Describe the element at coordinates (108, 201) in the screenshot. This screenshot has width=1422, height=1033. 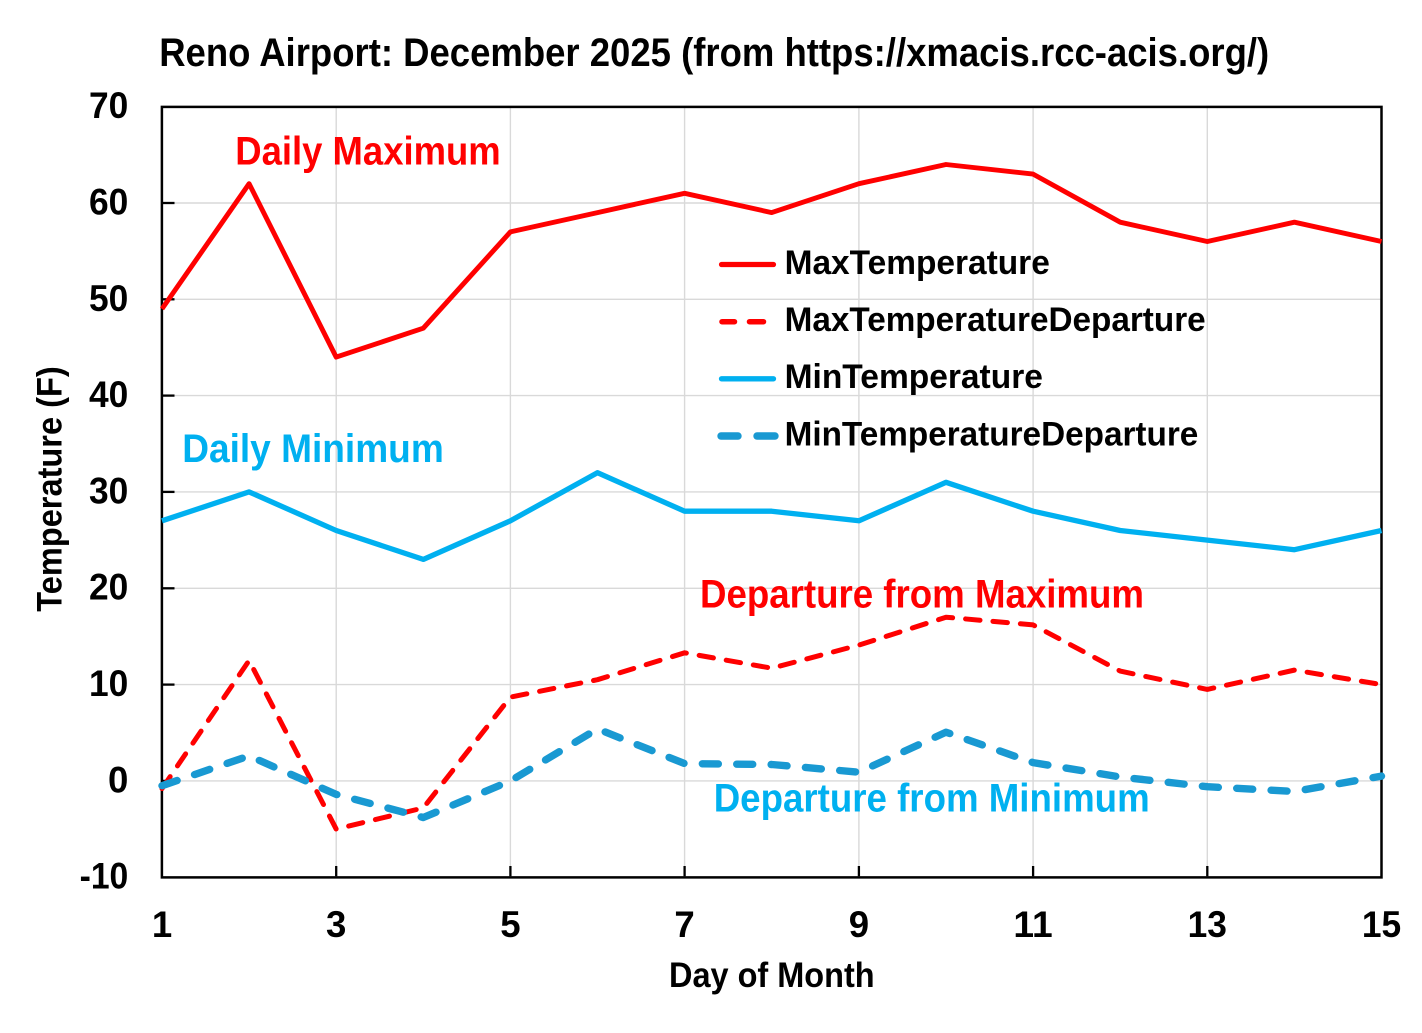
I see `svg-text: 60` at that location.